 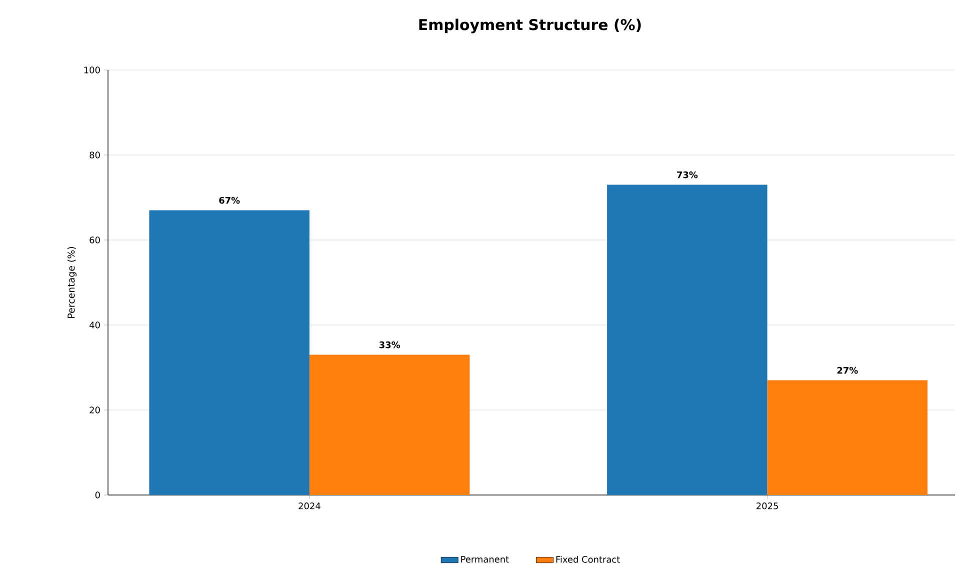 What do you see at coordinates (92, 70) in the screenshot?
I see `y-tick-label: 100` at bounding box center [92, 70].